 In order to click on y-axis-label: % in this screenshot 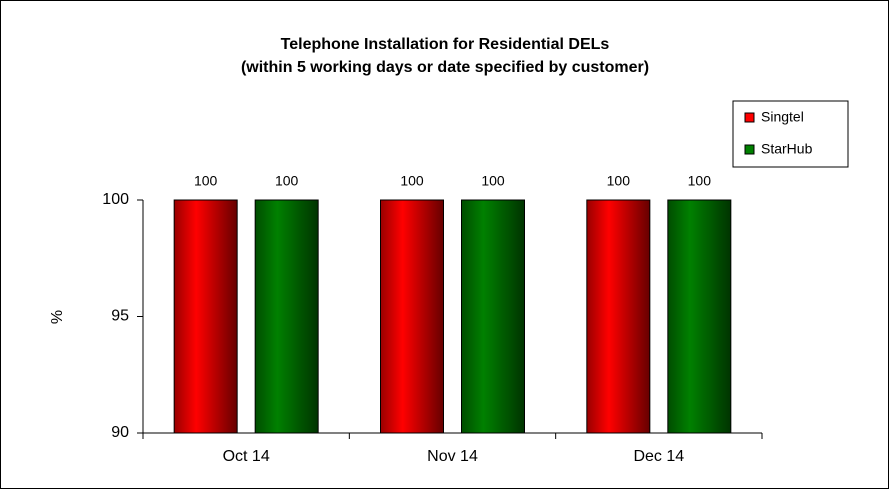, I will do `click(57, 317)`.